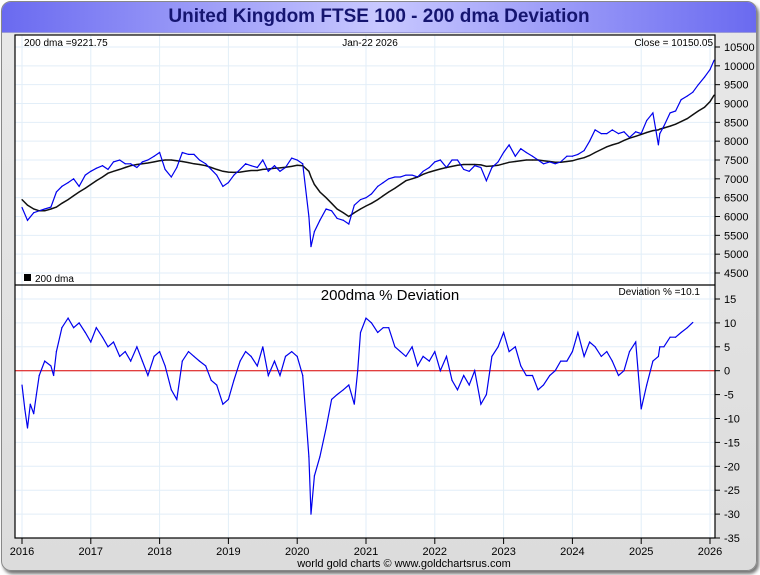 The width and height of the screenshot is (760, 575). What do you see at coordinates (732, 539) in the screenshot?
I see `y-tick-label: -35` at bounding box center [732, 539].